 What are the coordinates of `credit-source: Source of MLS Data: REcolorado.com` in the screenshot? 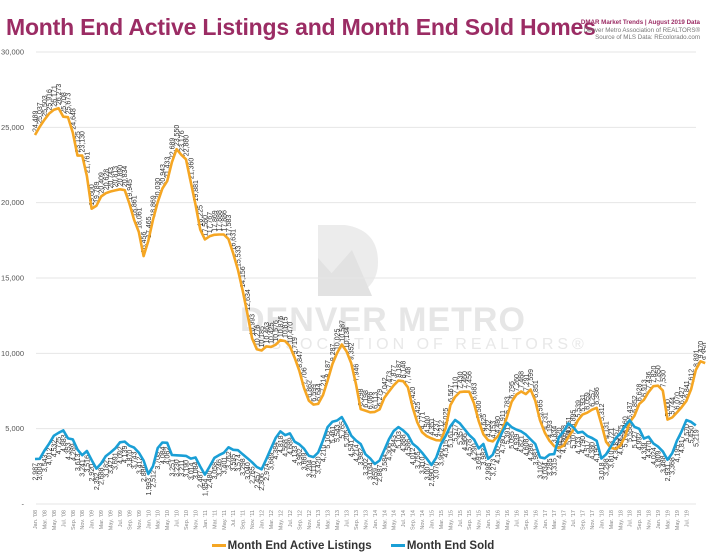 It's located at (647, 38).